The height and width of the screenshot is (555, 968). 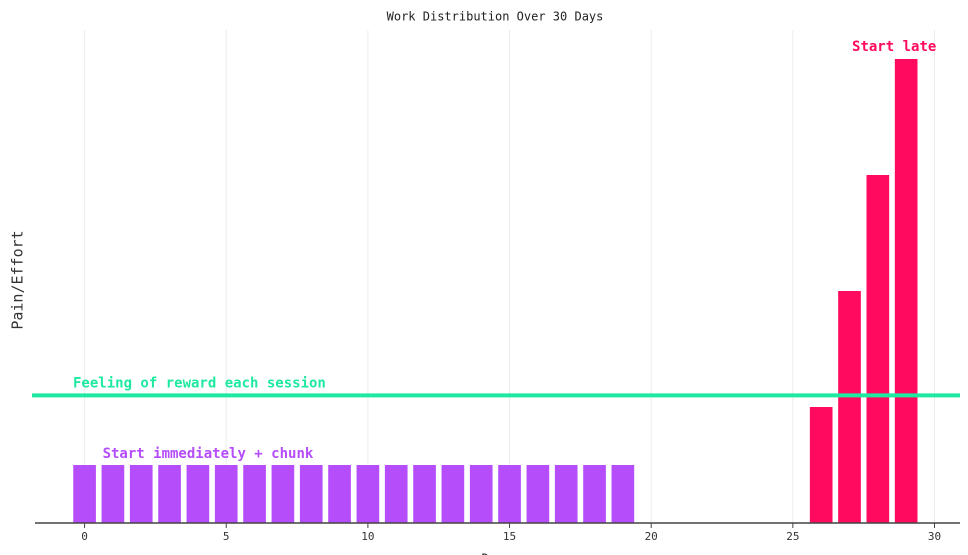 What do you see at coordinates (894, 47) in the screenshot?
I see `series-label: Start late` at bounding box center [894, 47].